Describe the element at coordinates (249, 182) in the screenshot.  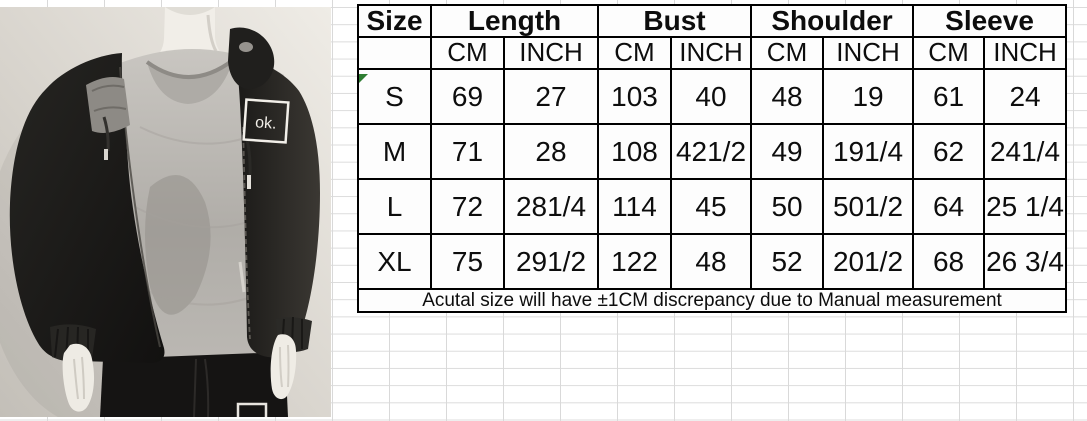
I see `drawstring-right-aglet` at that location.